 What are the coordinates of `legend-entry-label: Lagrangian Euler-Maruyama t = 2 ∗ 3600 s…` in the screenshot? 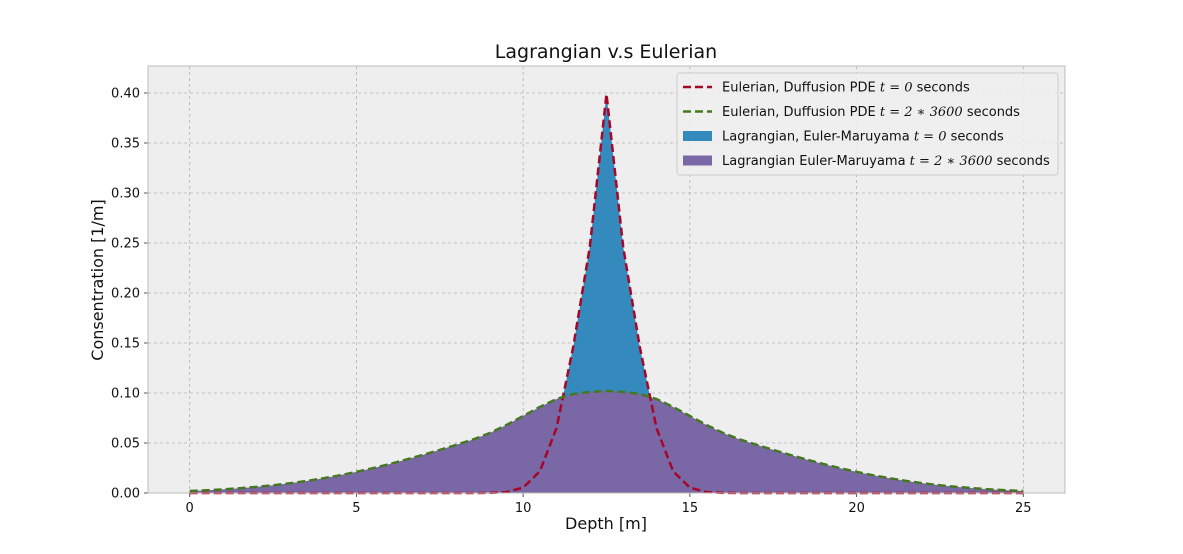 It's located at (886, 161).